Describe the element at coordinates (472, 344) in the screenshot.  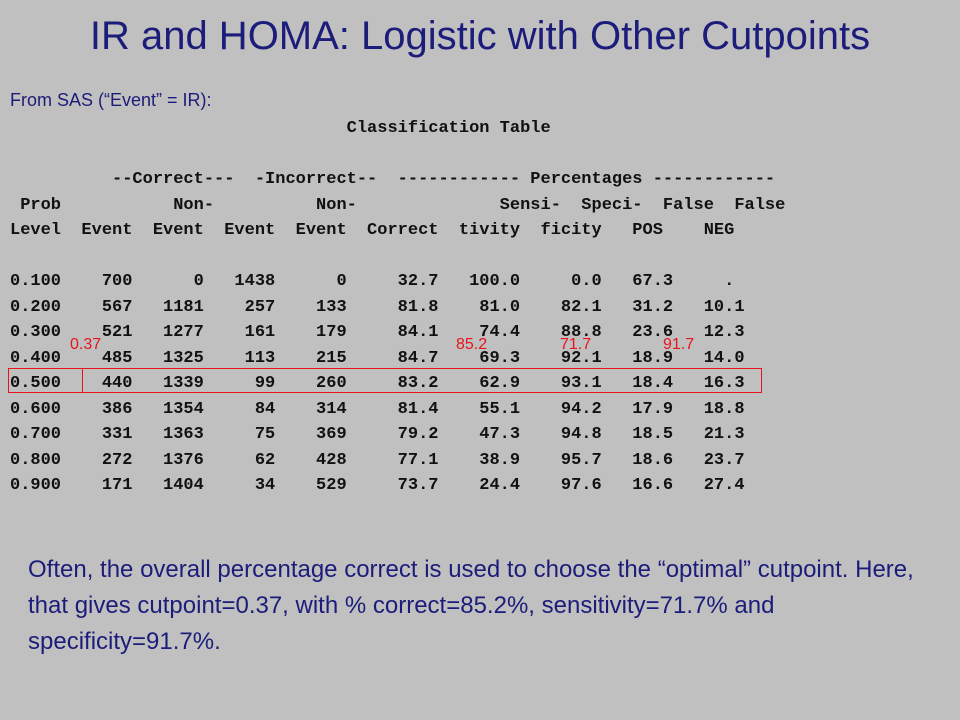
I see `annotation-correct: 85.2` at that location.